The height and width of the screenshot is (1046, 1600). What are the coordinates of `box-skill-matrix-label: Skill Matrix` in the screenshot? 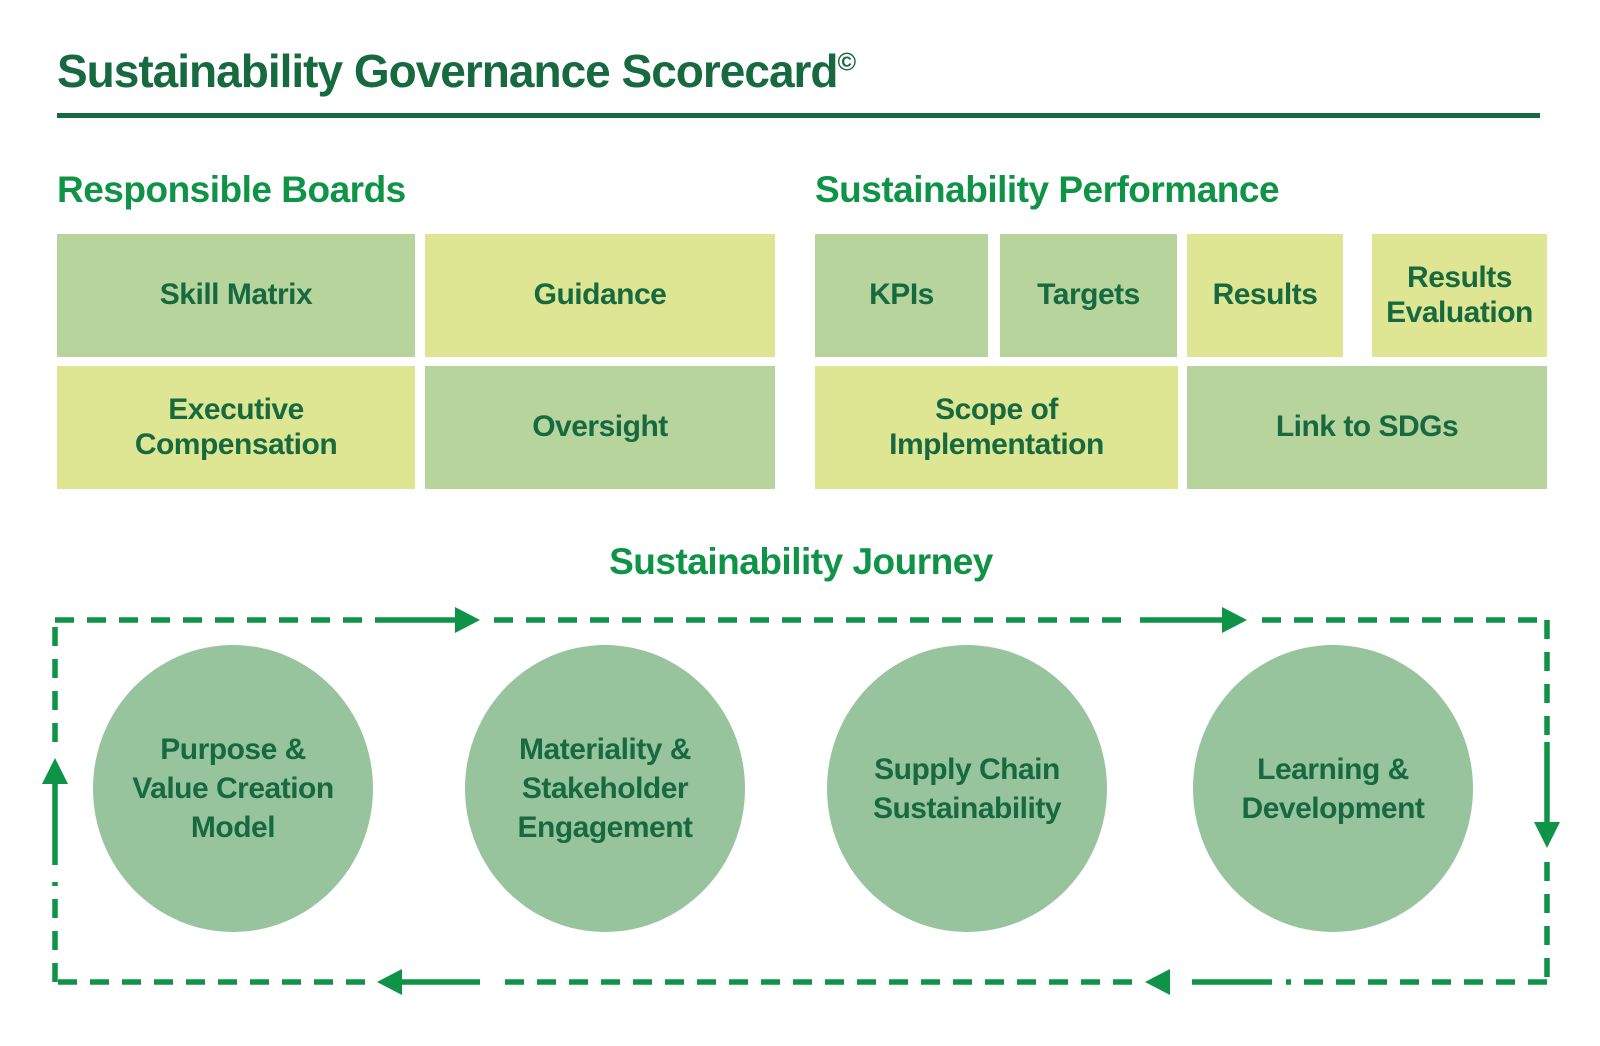 It's located at (236, 295).